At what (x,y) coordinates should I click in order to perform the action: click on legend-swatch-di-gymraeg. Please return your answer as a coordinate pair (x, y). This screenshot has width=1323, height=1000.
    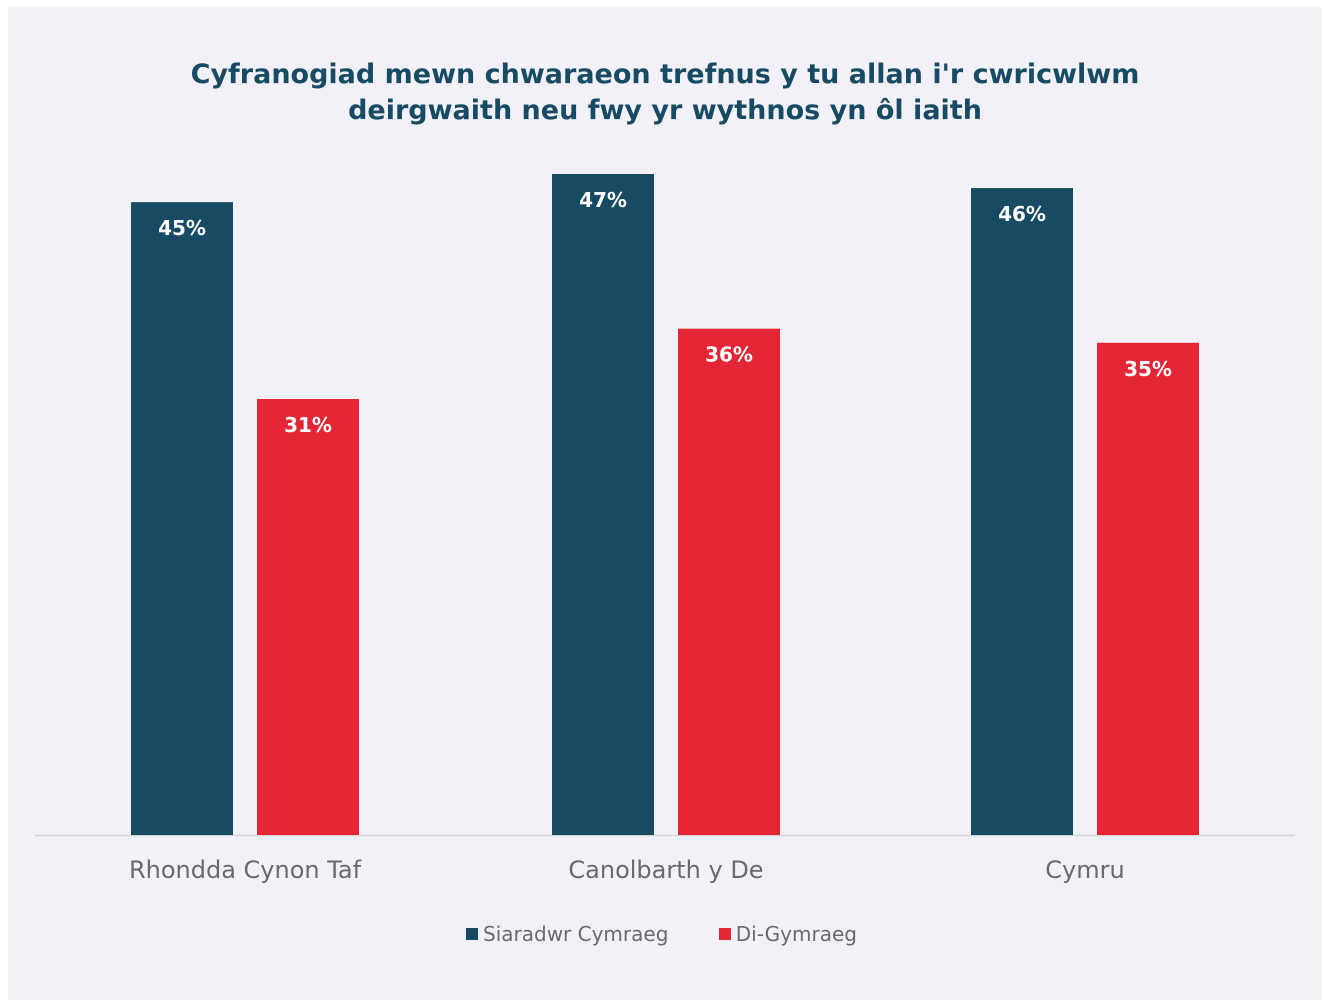
    Looking at the image, I should click on (724, 934).